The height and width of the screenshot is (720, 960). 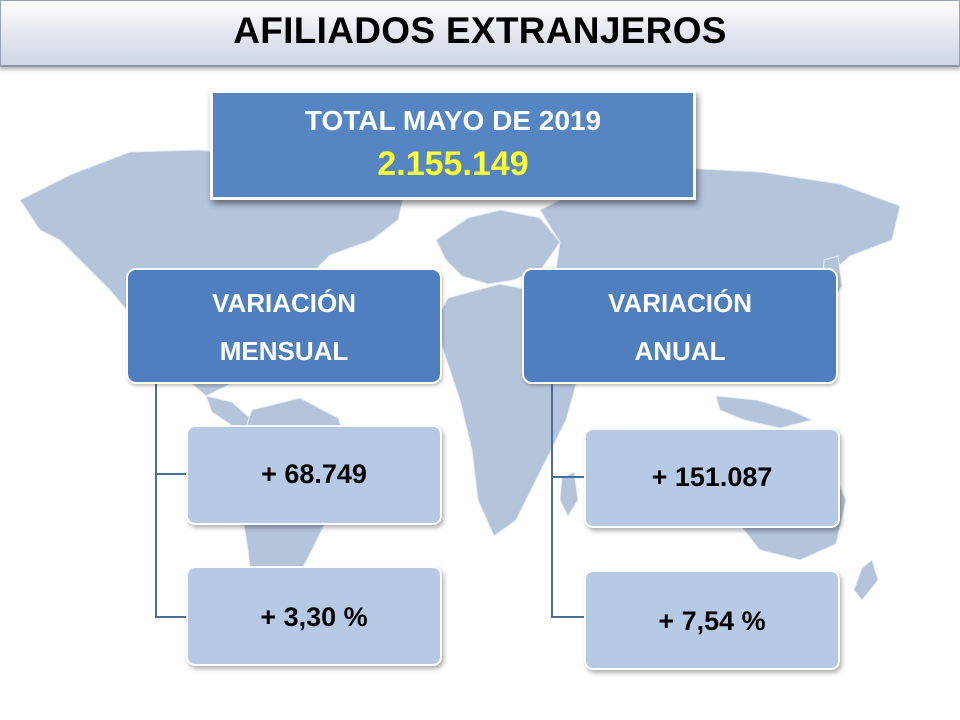 I want to click on new-zealand-shape, so click(x=866, y=580).